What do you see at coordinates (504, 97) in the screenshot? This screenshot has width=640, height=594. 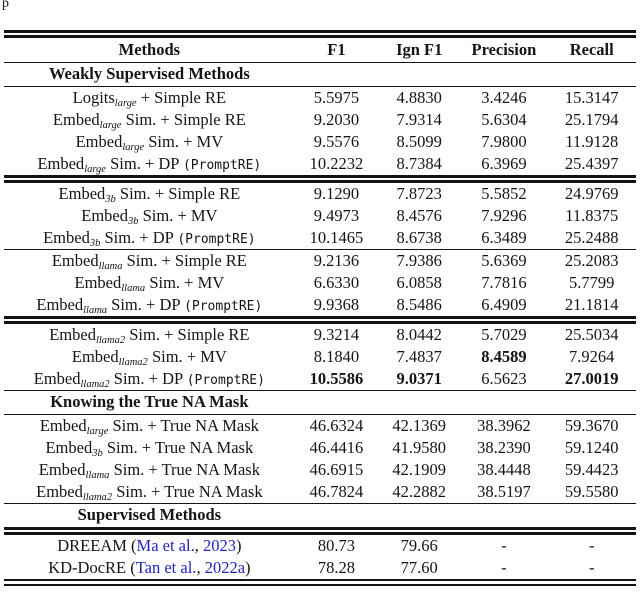 I see `value-cell: 3.4246` at bounding box center [504, 97].